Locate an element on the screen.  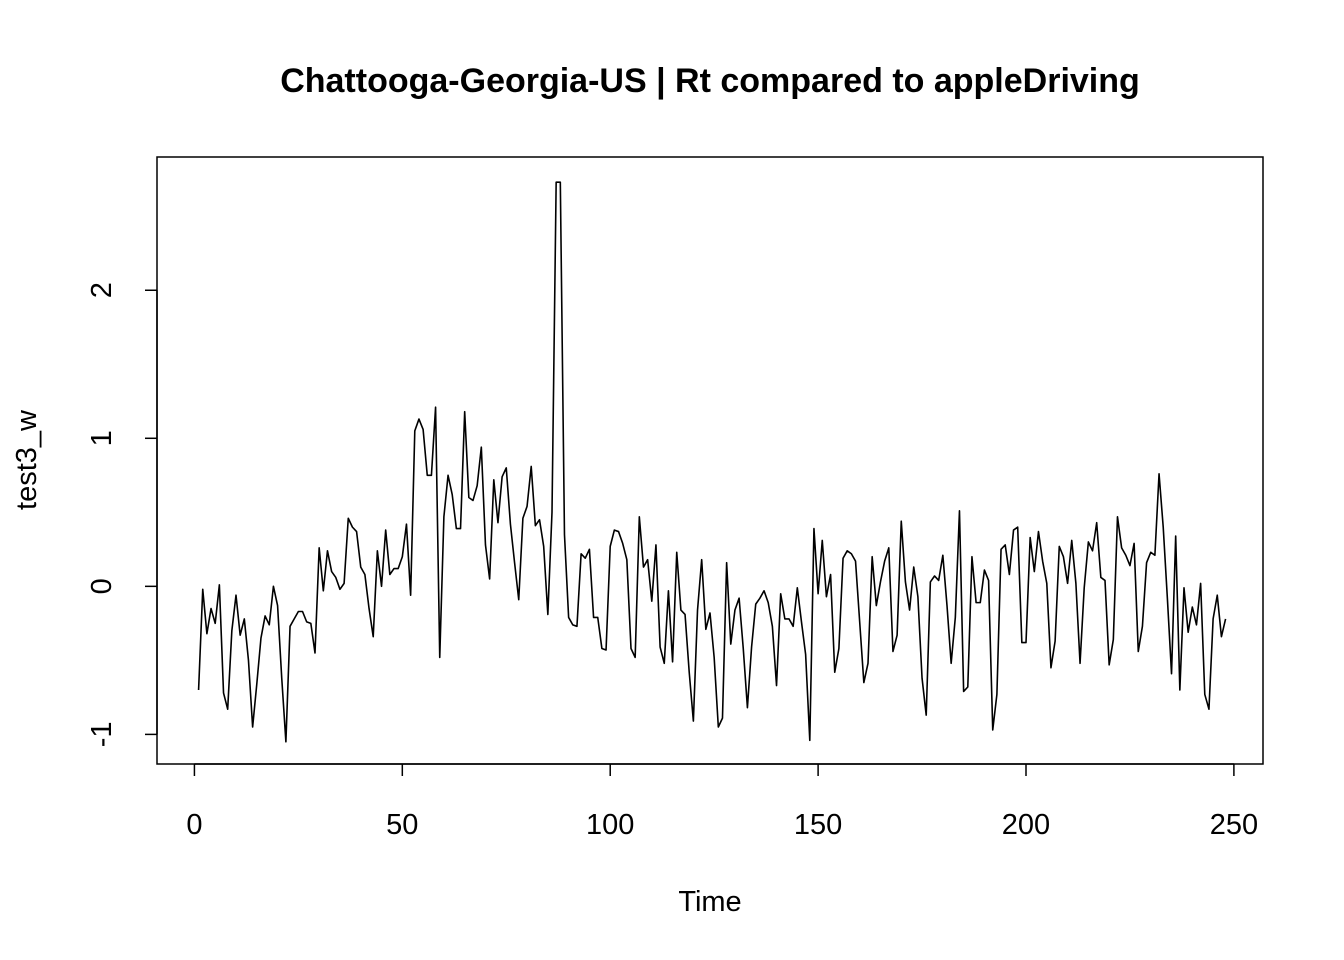
x-axis: 0 50 100 150 200 250 is located at coordinates (722, 802).